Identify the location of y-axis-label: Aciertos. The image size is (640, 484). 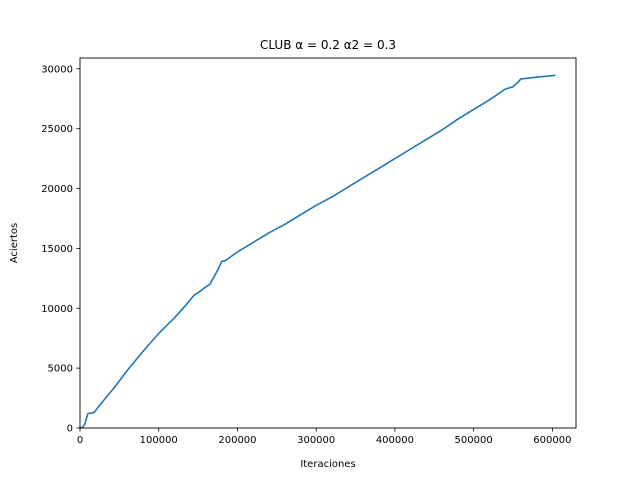
(14, 243).